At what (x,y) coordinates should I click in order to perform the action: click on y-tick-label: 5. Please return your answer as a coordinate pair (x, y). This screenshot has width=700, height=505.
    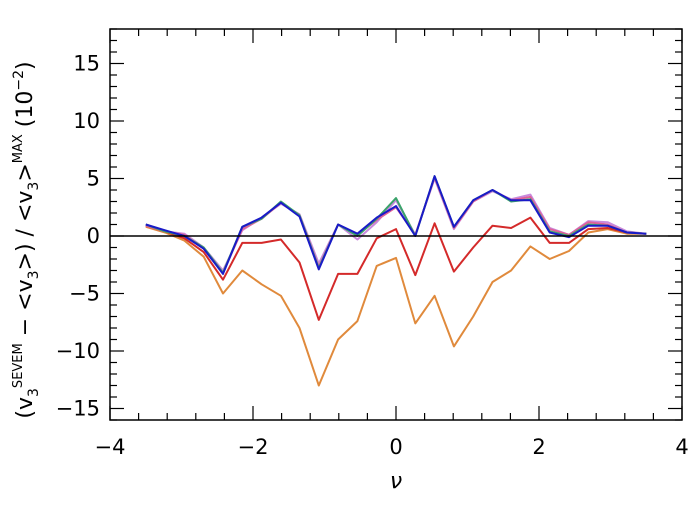
    Looking at the image, I should click on (93, 179).